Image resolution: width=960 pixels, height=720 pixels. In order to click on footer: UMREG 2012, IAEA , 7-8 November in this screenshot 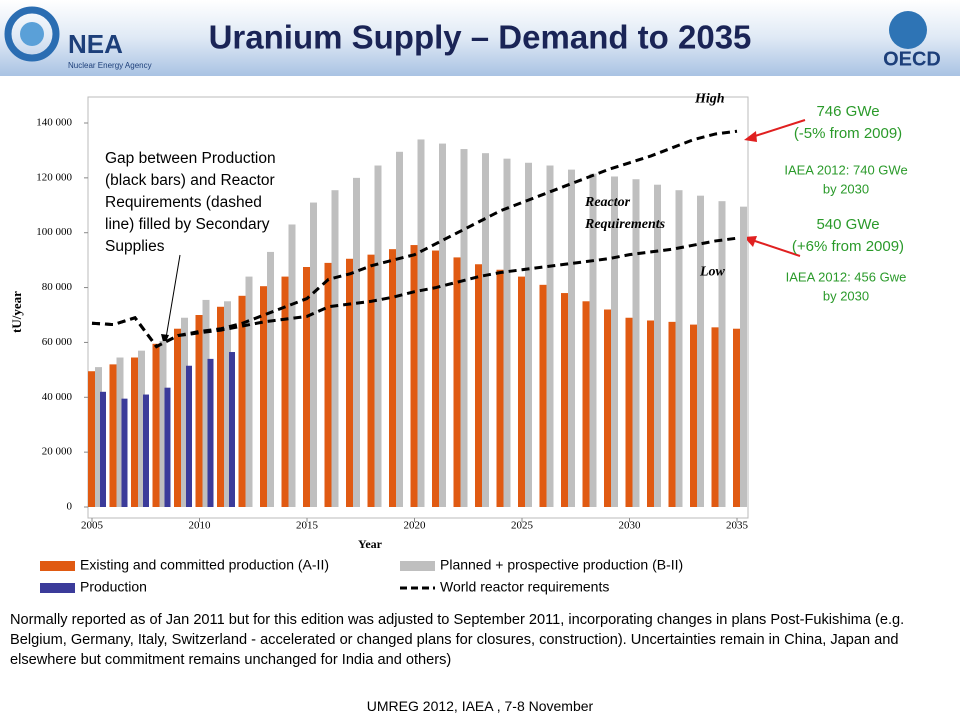, I will do `click(480, 706)`.